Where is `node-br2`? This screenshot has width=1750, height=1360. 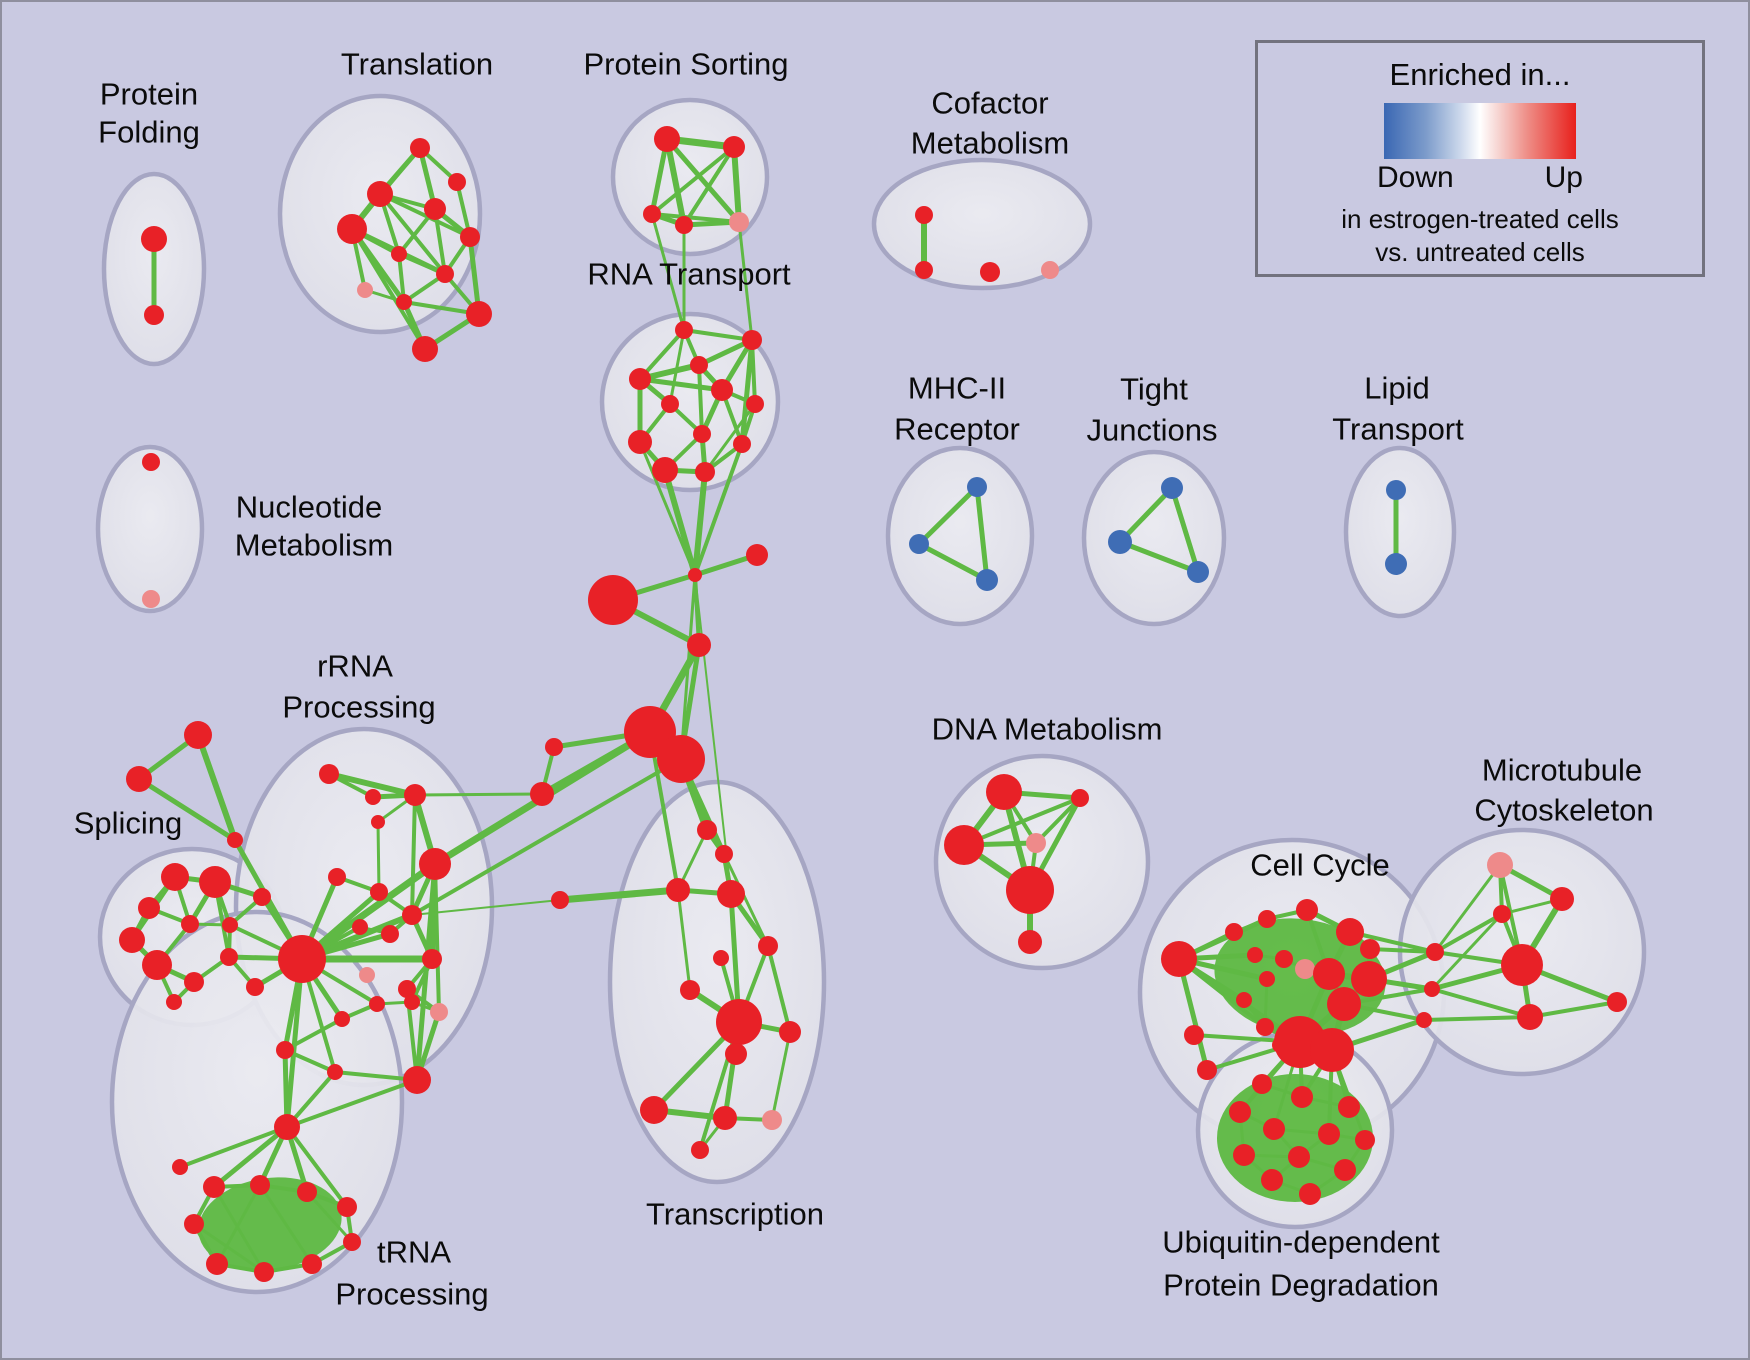
node-br2 is located at coordinates (1432, 989).